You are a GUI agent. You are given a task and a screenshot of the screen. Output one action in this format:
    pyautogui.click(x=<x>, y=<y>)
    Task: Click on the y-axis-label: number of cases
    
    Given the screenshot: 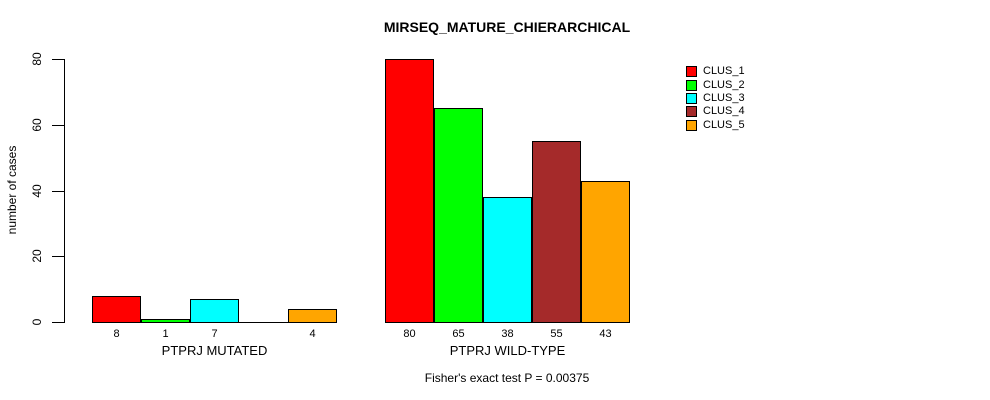 What is the action you would take?
    pyautogui.click(x=12, y=190)
    